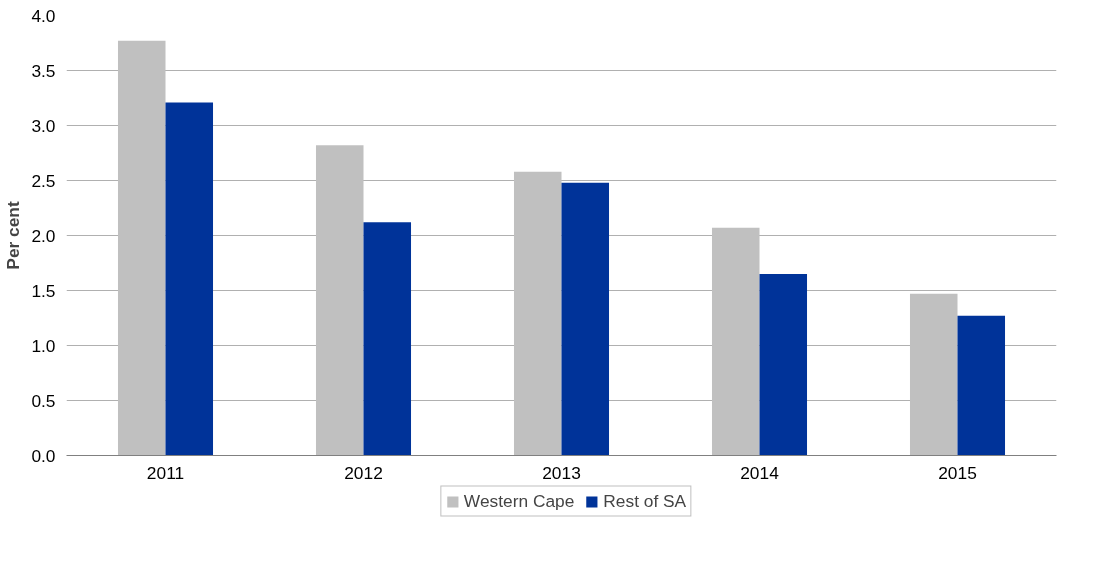  Describe the element at coordinates (43, 345) in the screenshot. I see `y-tick-label: 1.0` at that location.